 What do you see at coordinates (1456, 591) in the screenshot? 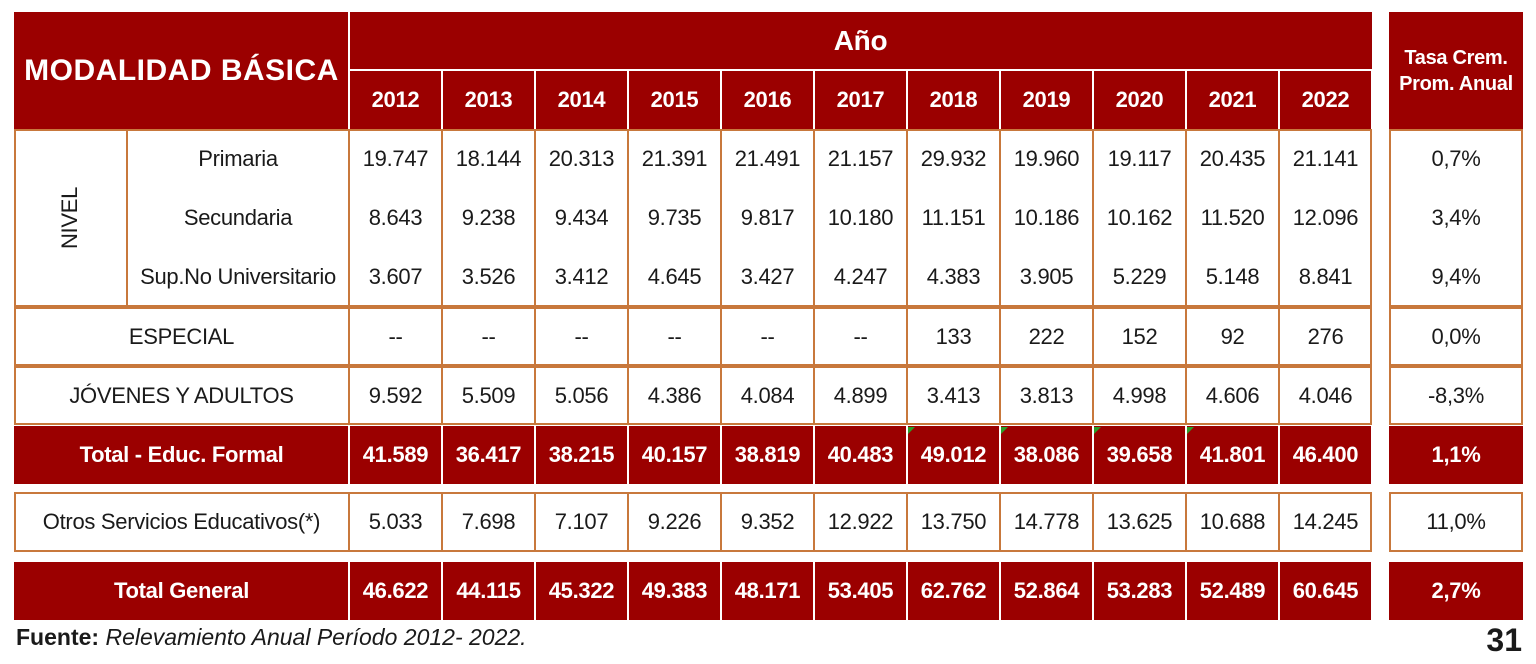
I see `growth-rate-total_general: 2,7%` at bounding box center [1456, 591].